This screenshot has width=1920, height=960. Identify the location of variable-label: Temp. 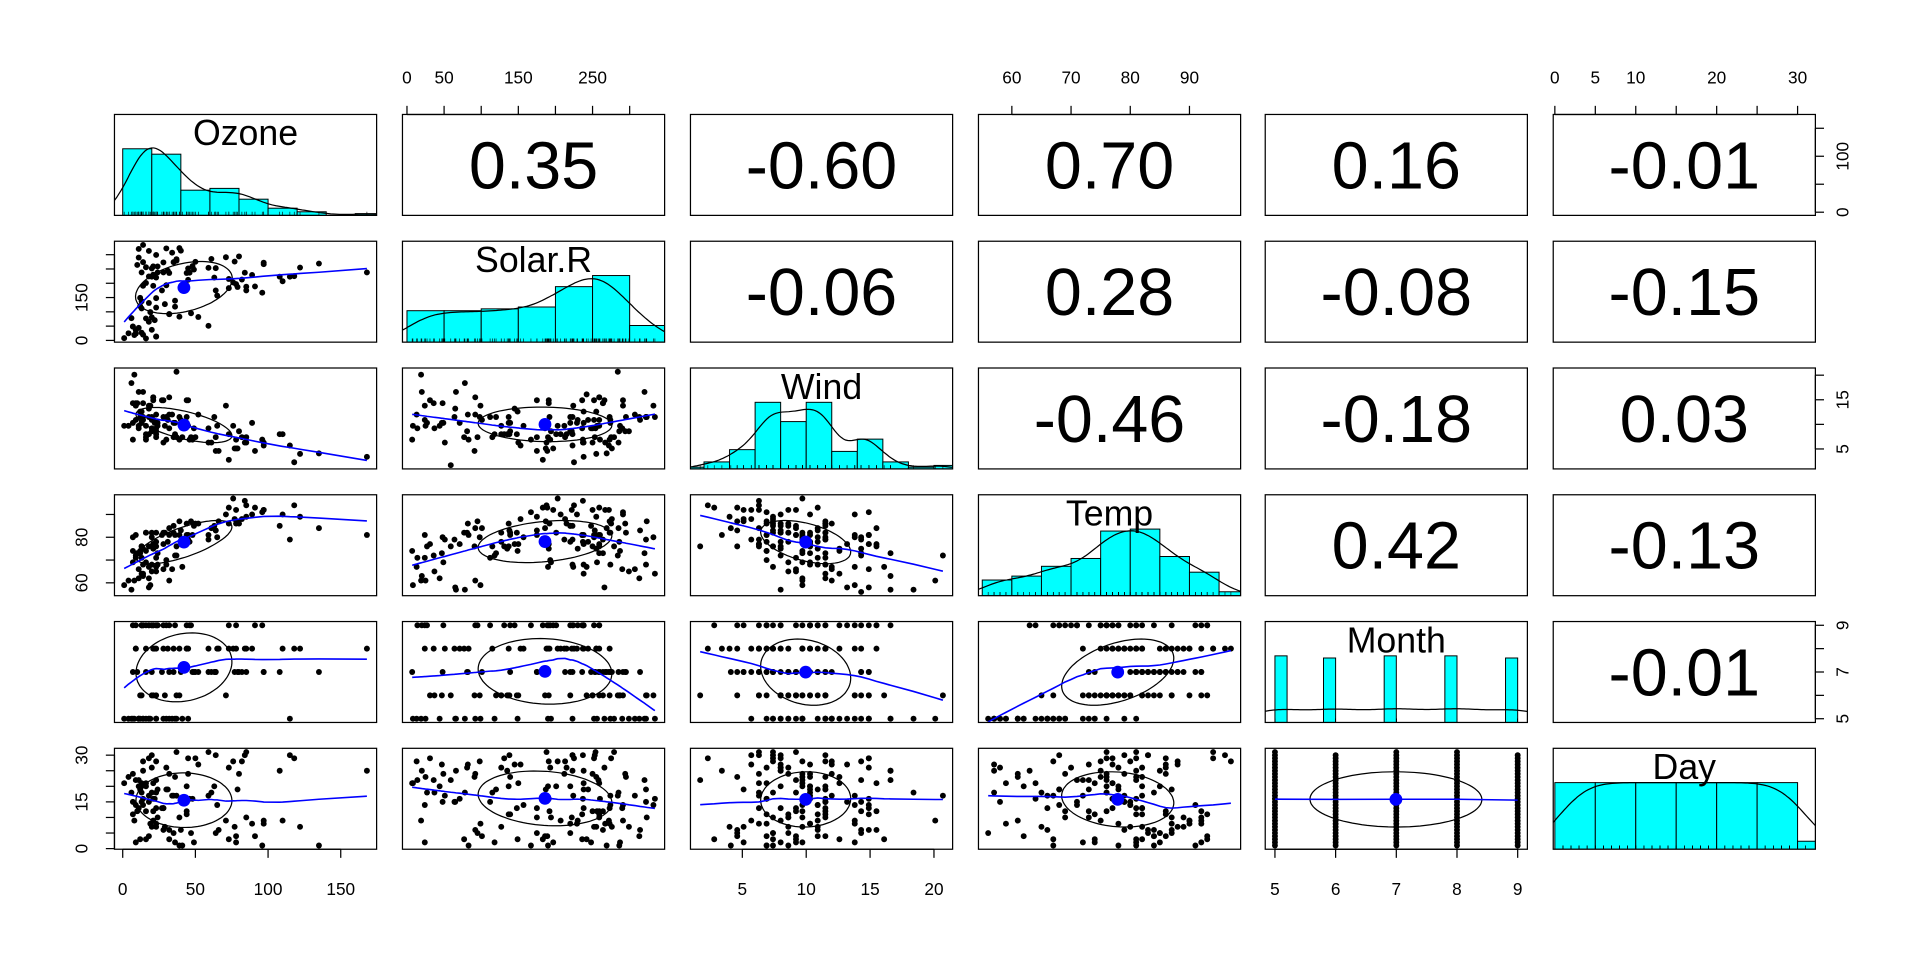
(1109, 514).